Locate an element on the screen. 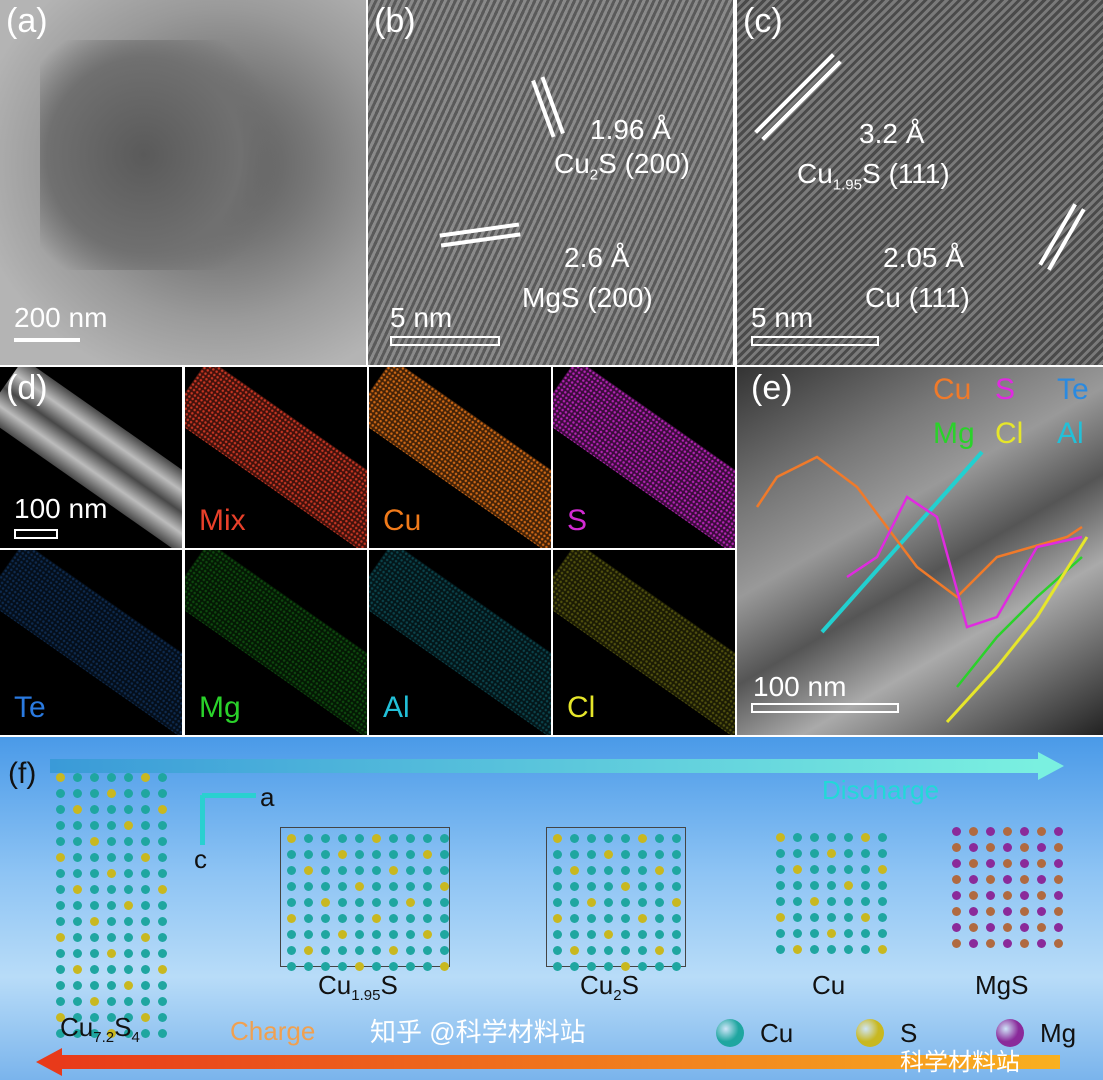 This screenshot has height=1080, width=1103. phase-label: MgS (200) is located at coordinates (587, 297).